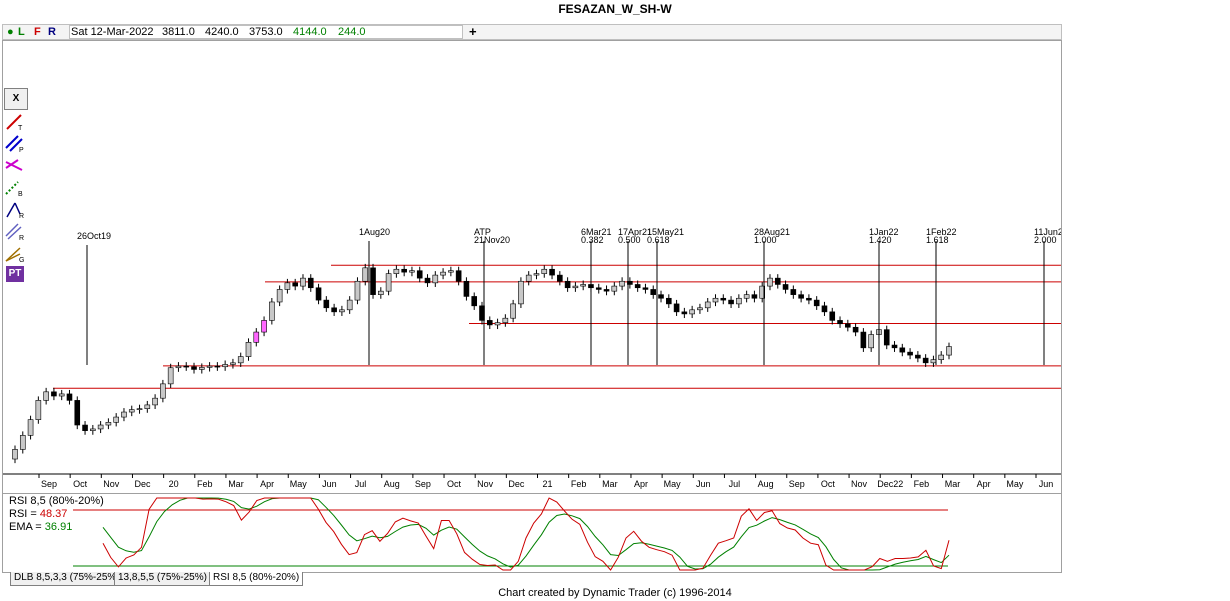 The height and width of the screenshot is (601, 1230). Describe the element at coordinates (310, 32) in the screenshot. I see `bar-close: 4144.0` at that location.